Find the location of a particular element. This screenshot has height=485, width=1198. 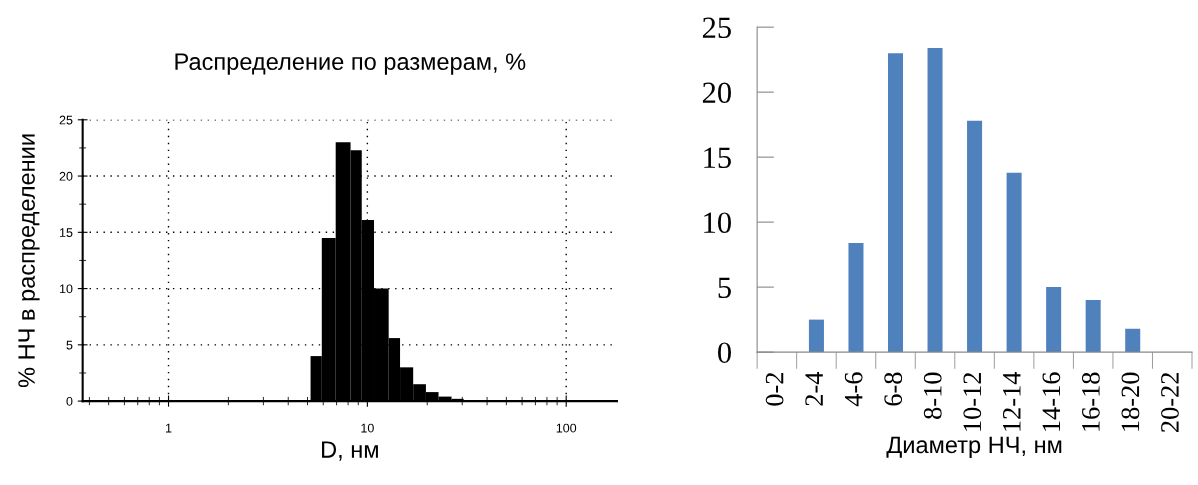

x-tick-label: 10-12 is located at coordinates (972, 402).